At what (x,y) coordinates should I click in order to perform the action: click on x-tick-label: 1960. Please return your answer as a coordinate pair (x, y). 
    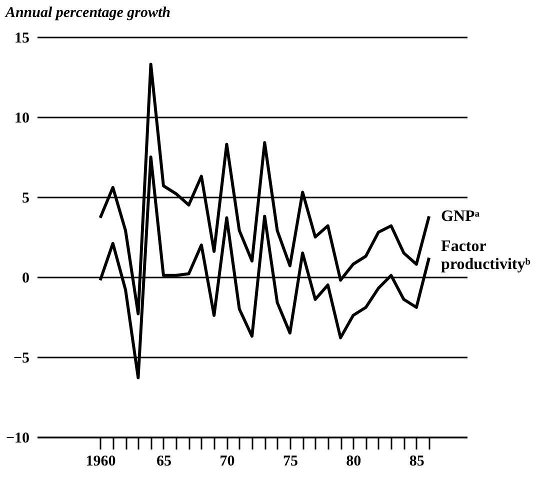
    Looking at the image, I should click on (101, 462).